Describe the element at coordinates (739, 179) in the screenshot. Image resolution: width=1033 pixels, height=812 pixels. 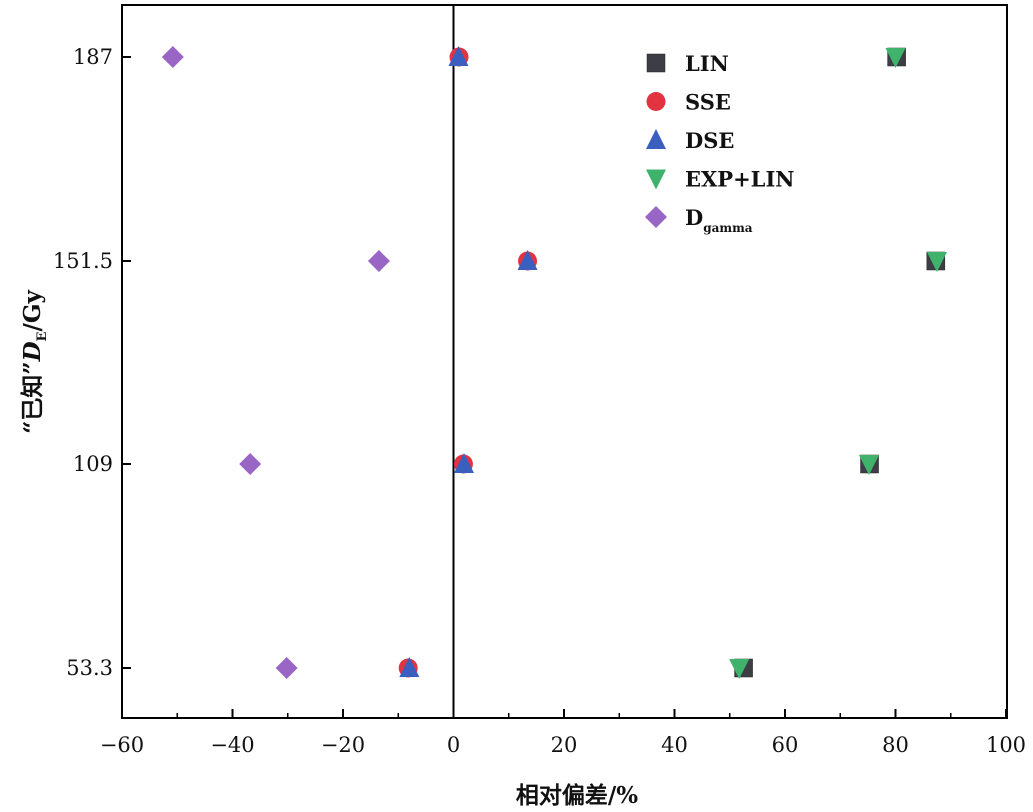
I see `legend-label: EXP+LIN` at that location.